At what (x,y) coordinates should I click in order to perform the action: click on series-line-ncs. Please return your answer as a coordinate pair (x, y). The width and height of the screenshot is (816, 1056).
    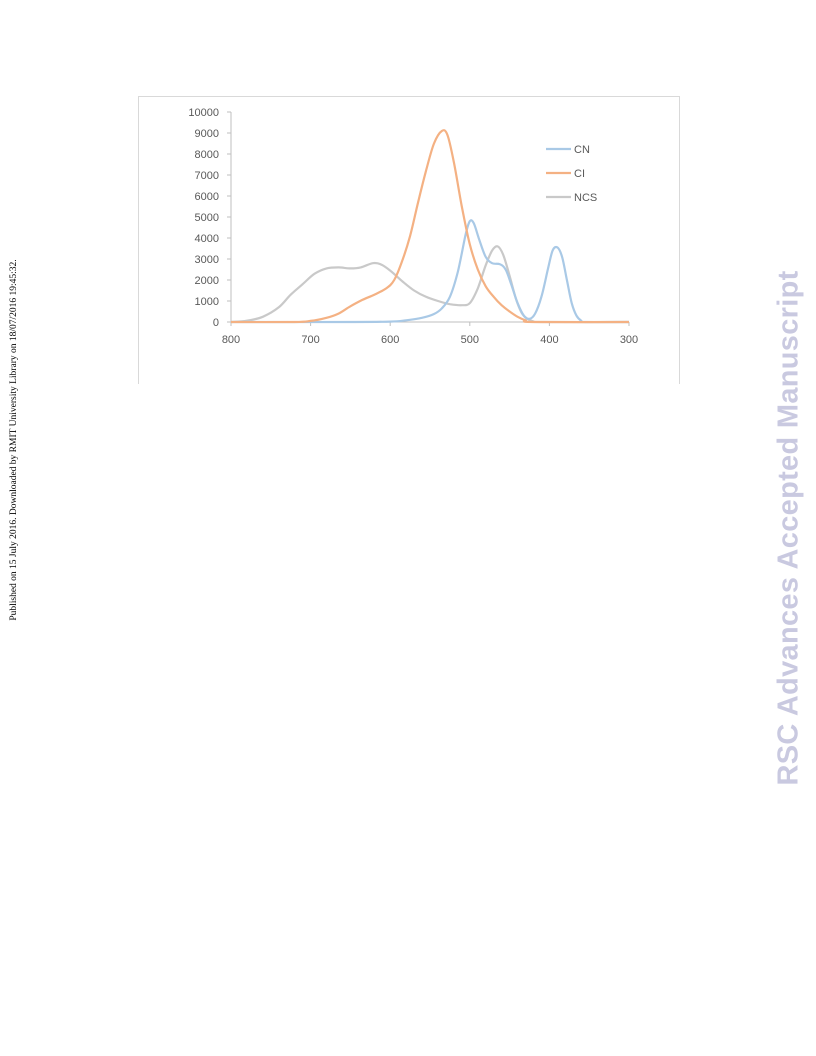
    Looking at the image, I should click on (430, 284).